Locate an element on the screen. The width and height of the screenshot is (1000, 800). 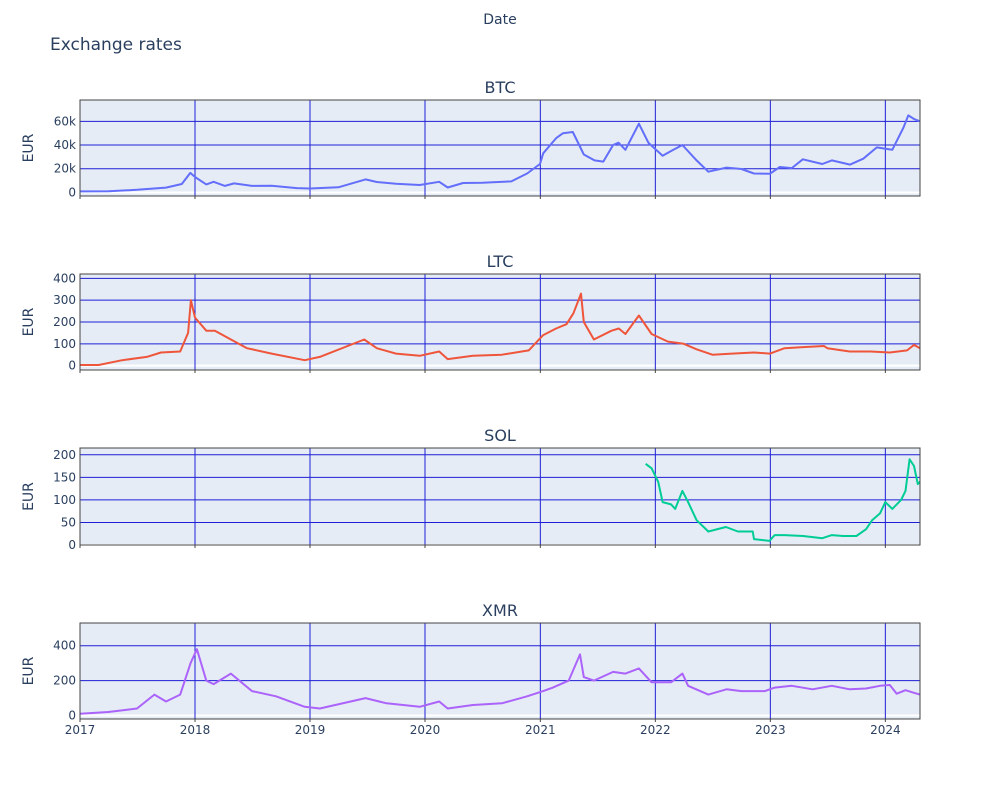
subplot-title: XMR is located at coordinates (500, 610).